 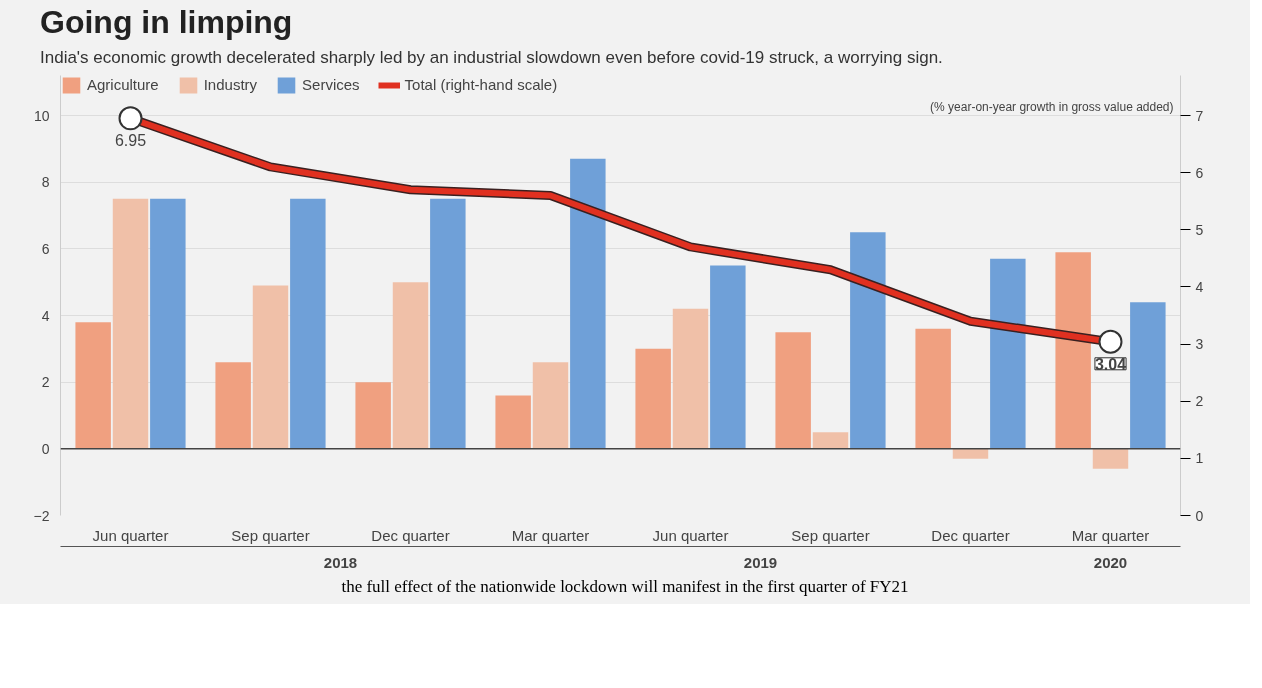 I want to click on y2-tick-label: 3, so click(x=1199, y=344).